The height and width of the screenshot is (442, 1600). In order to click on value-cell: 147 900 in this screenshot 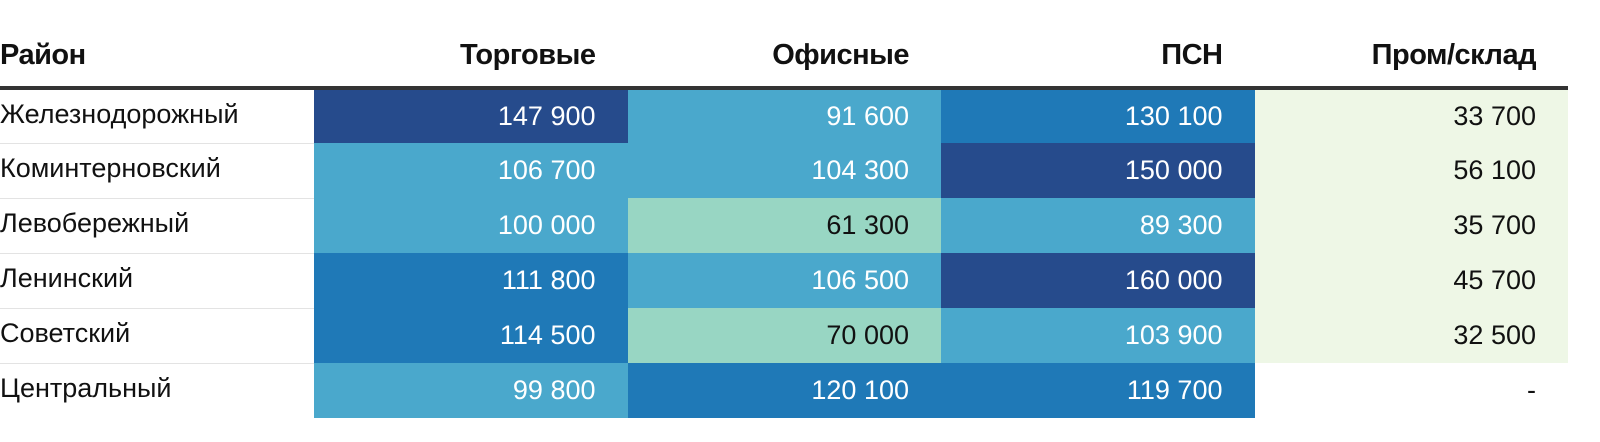, I will do `click(471, 115)`.